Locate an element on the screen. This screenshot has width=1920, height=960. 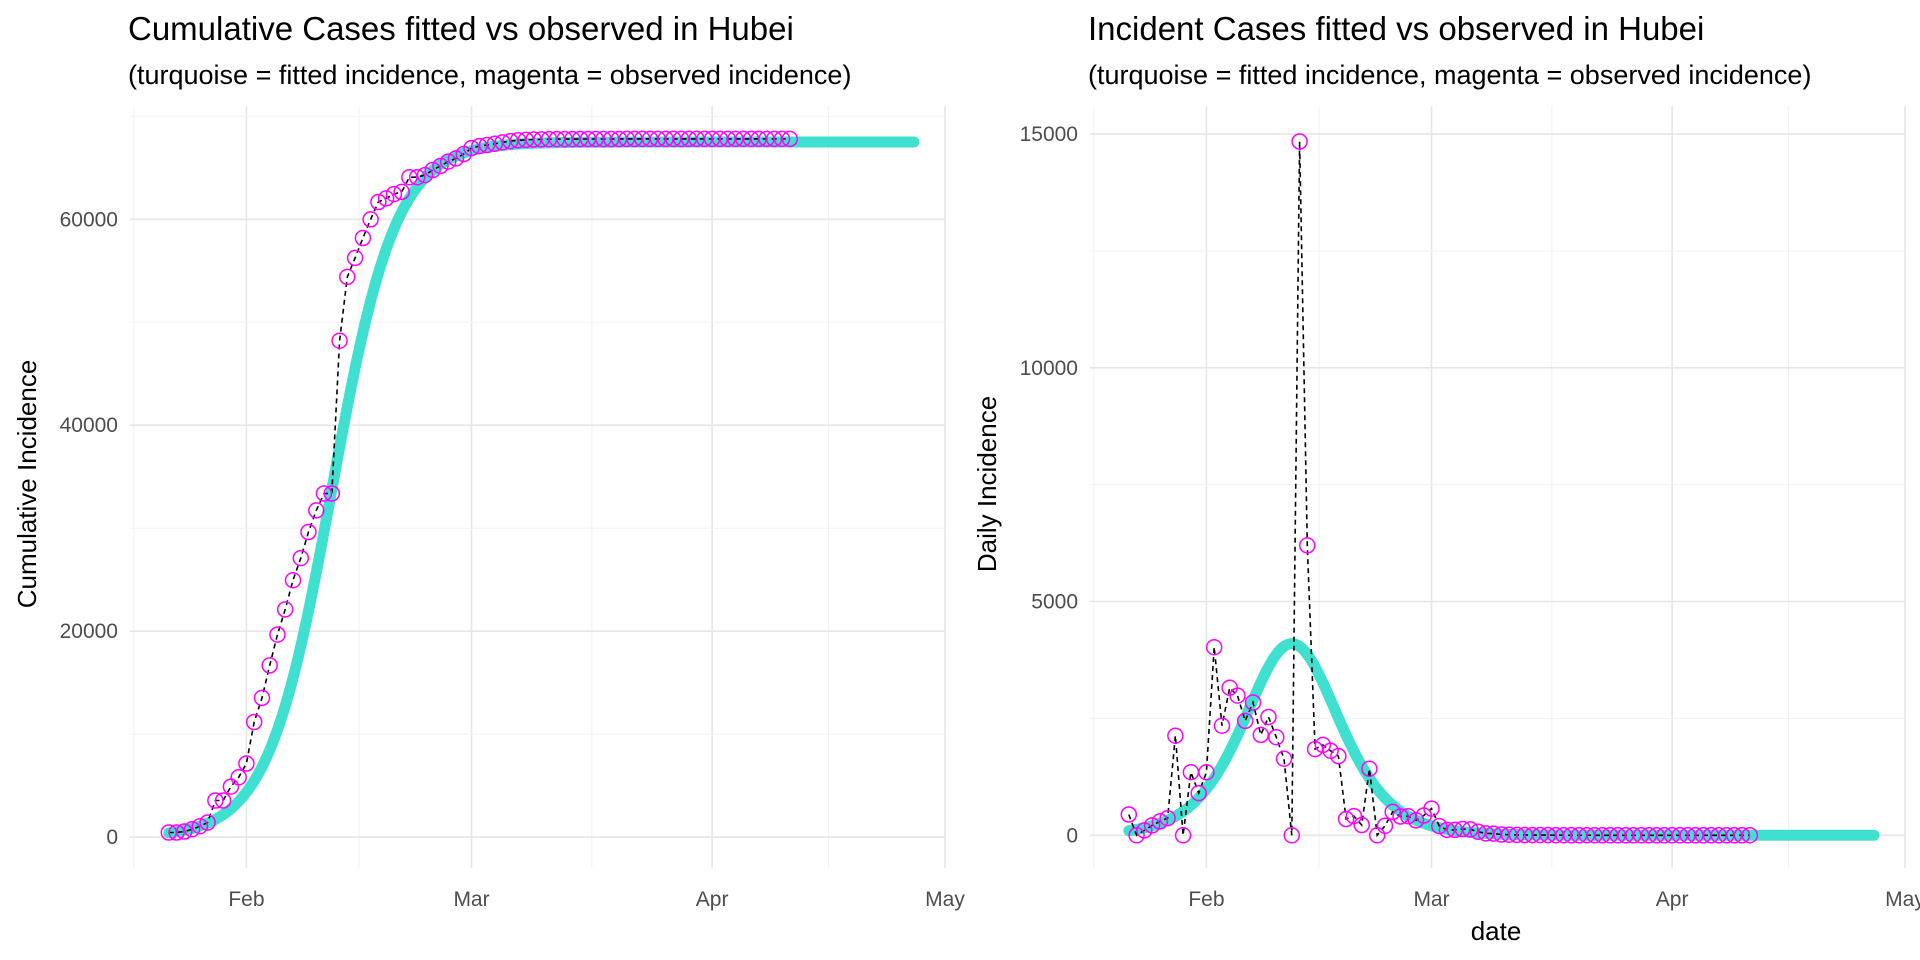
cumulative-y-tick-label: 20000 is located at coordinates (89, 631).